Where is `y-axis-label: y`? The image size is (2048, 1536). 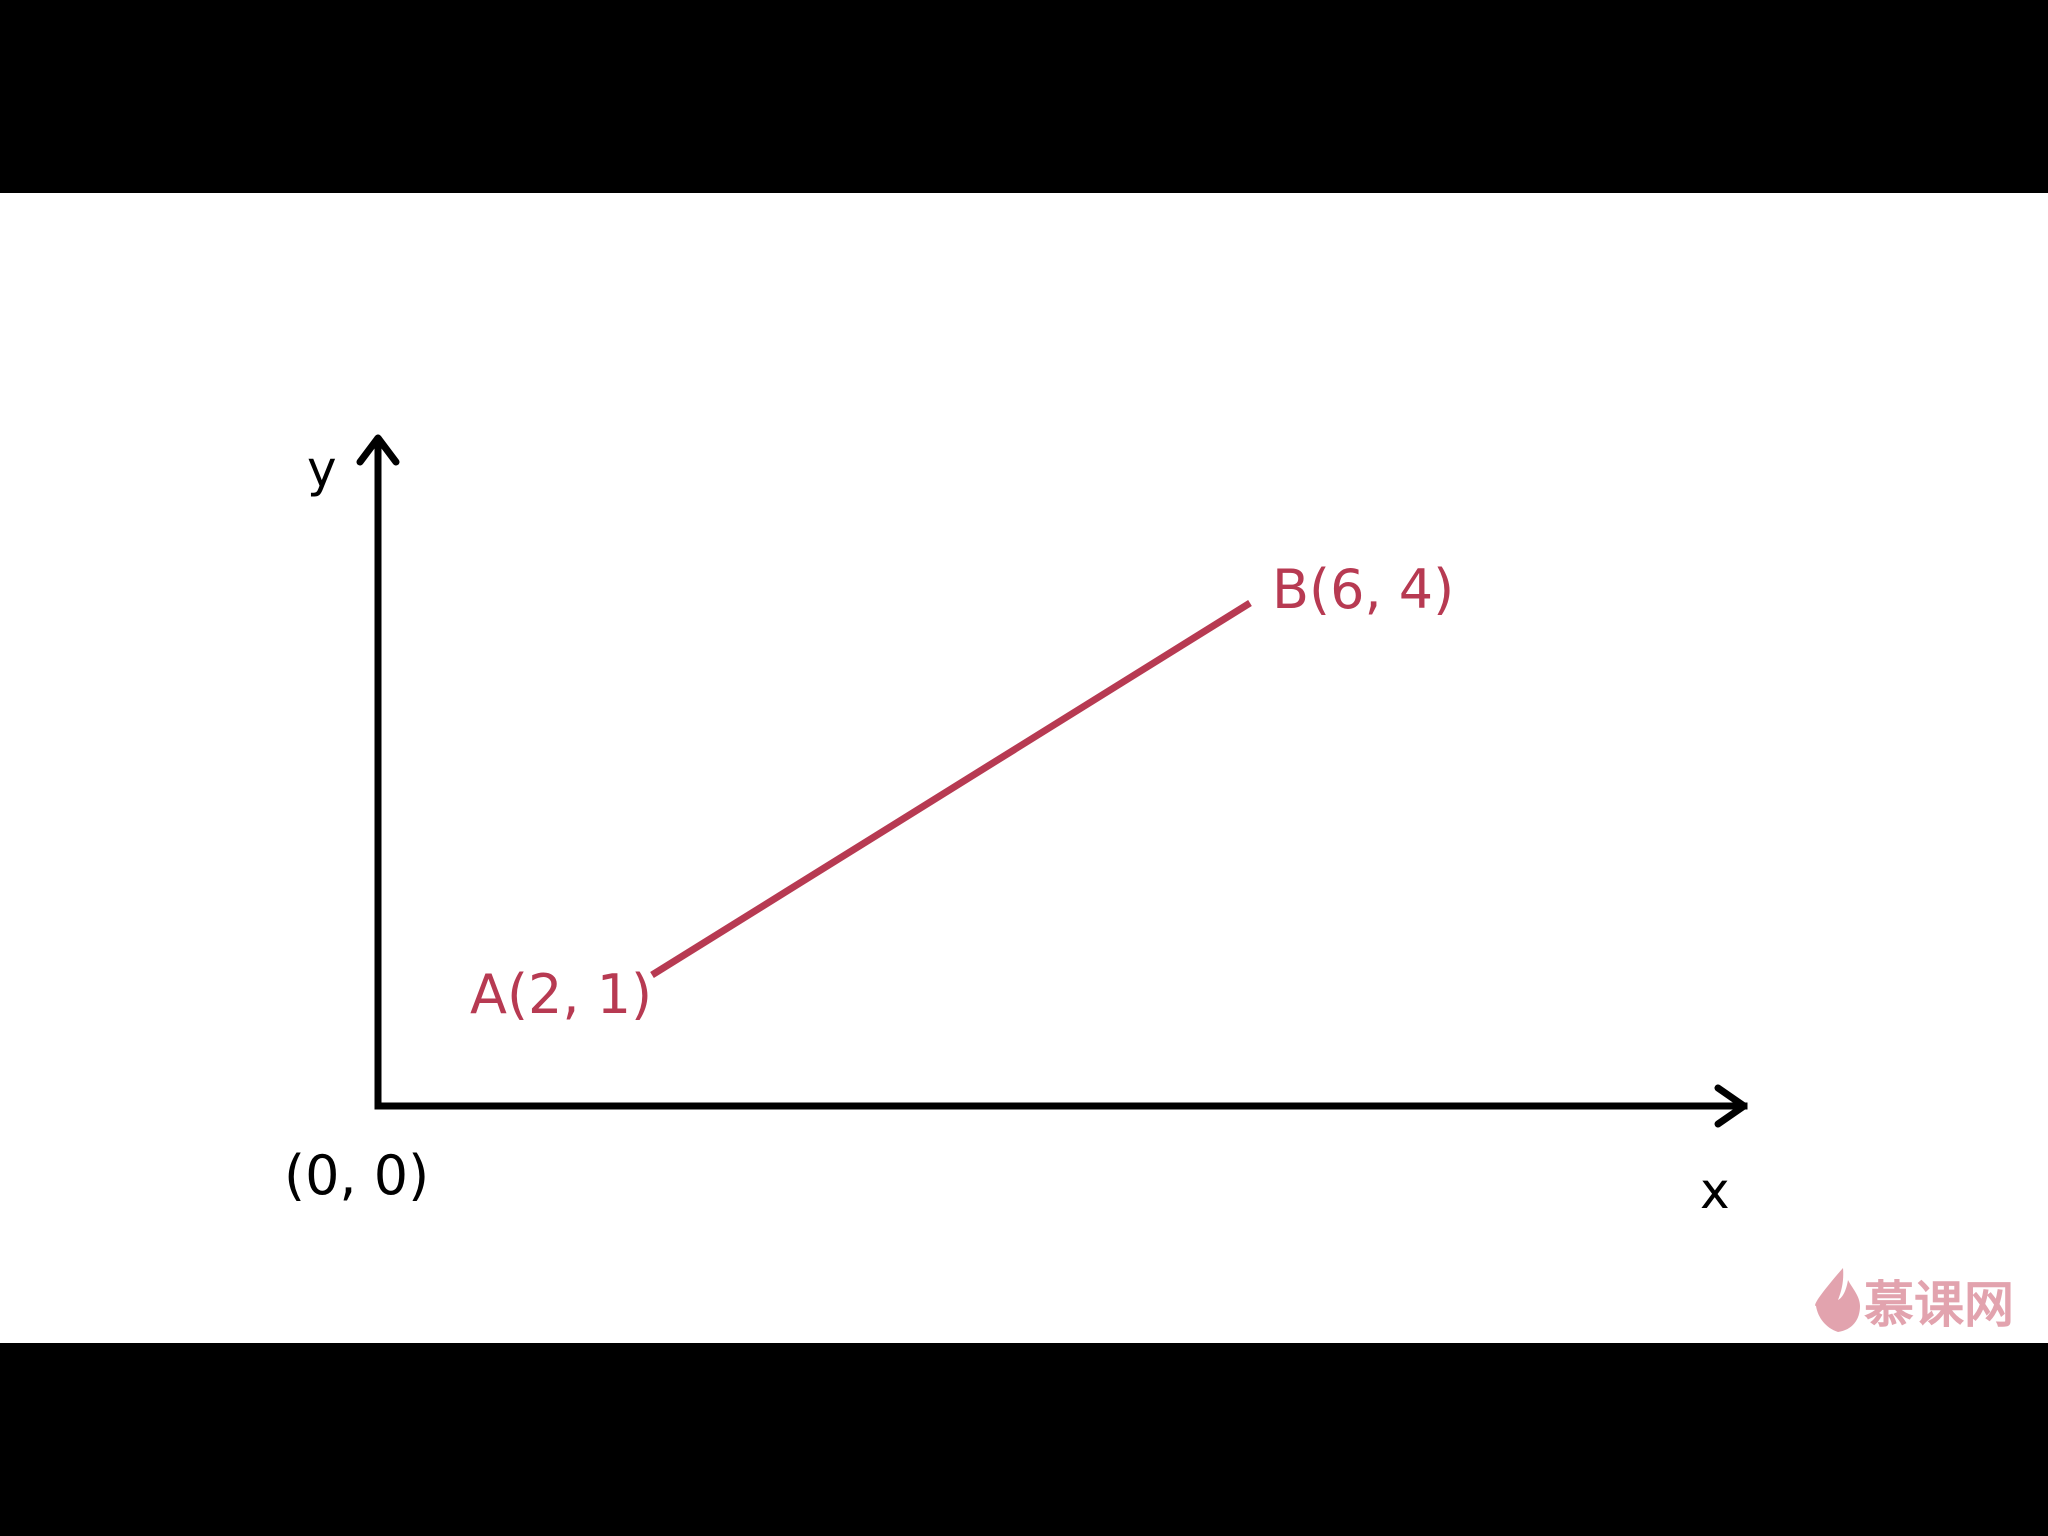
y-axis-label: y is located at coordinates (322, 469).